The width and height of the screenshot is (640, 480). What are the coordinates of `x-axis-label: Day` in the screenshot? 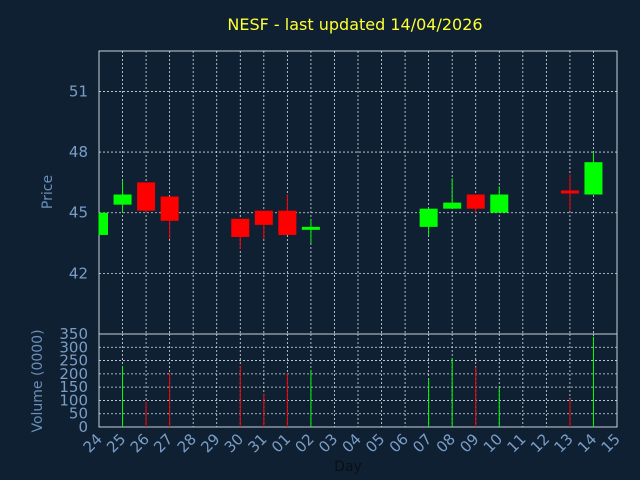 It's located at (348, 467).